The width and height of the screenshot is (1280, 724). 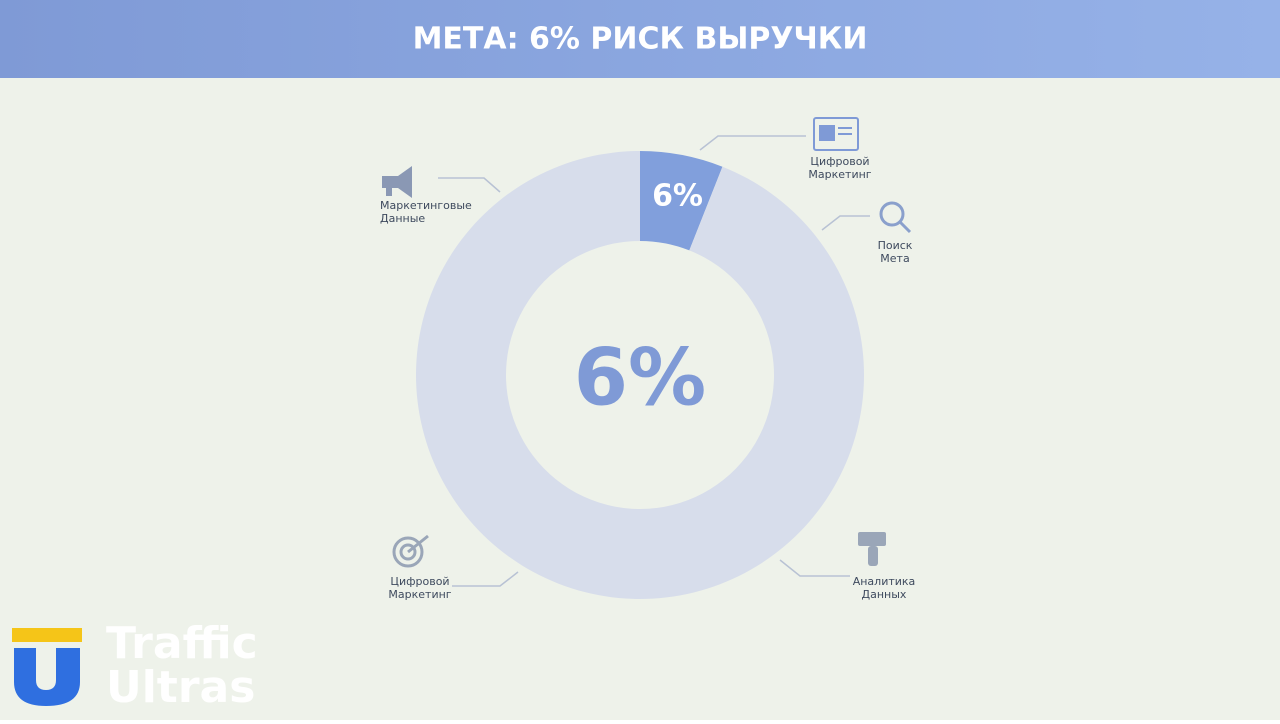 I want to click on donut-segment, so click(x=681, y=201).